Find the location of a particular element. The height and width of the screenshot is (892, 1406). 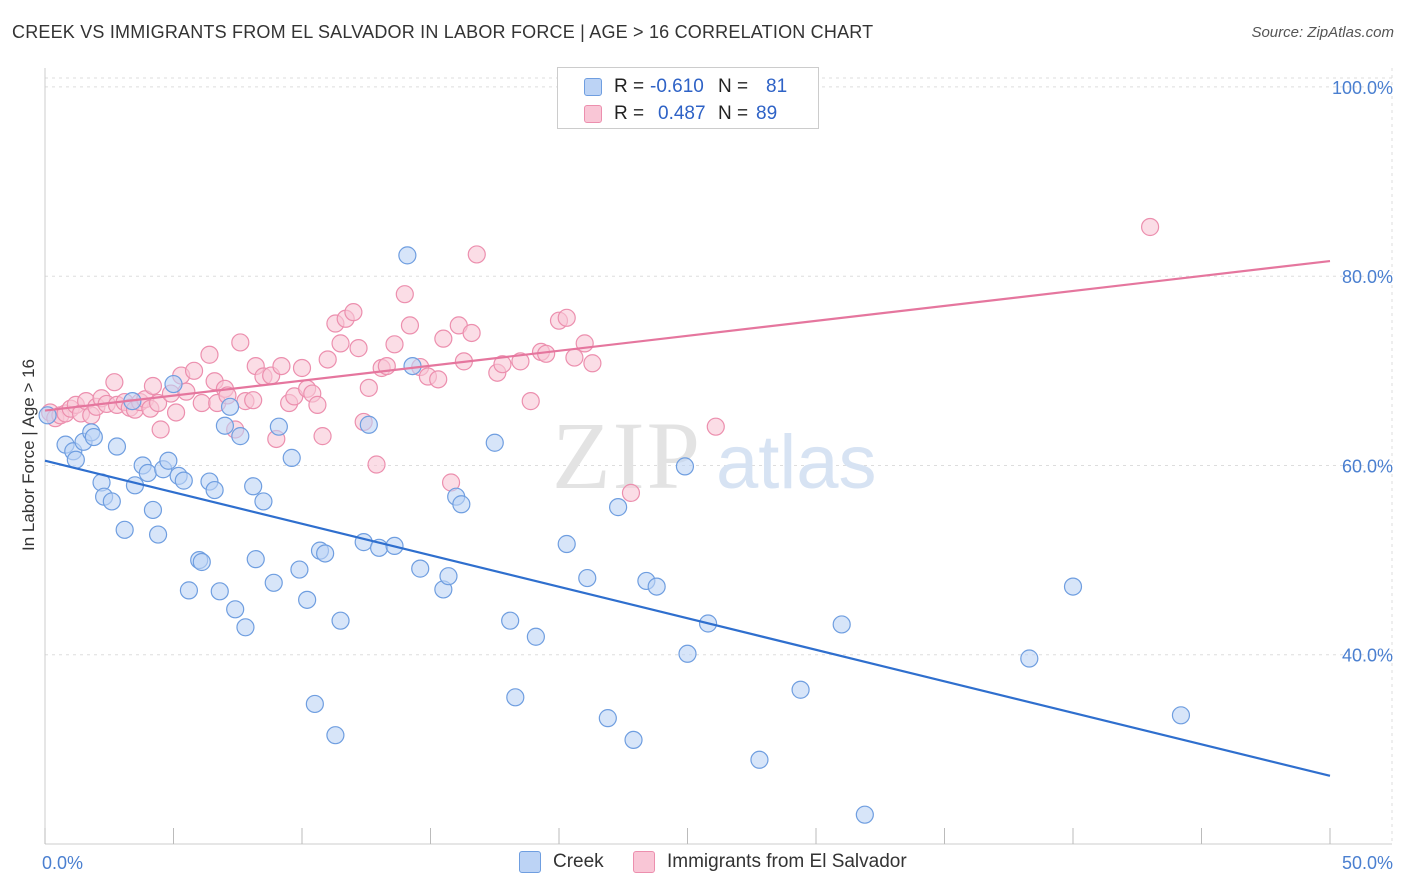

bottom-legend-label-creek: Creek is located at coordinates (578, 861).